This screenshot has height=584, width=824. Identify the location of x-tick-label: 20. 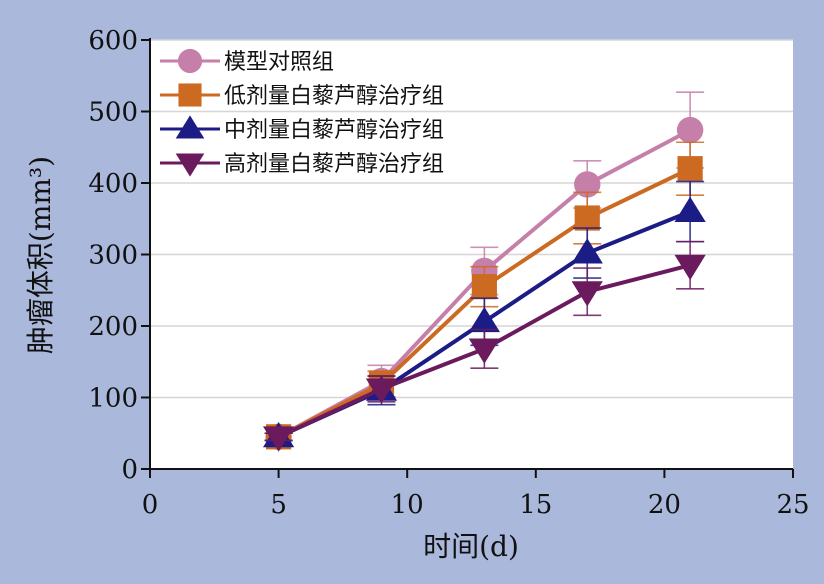
(664, 505).